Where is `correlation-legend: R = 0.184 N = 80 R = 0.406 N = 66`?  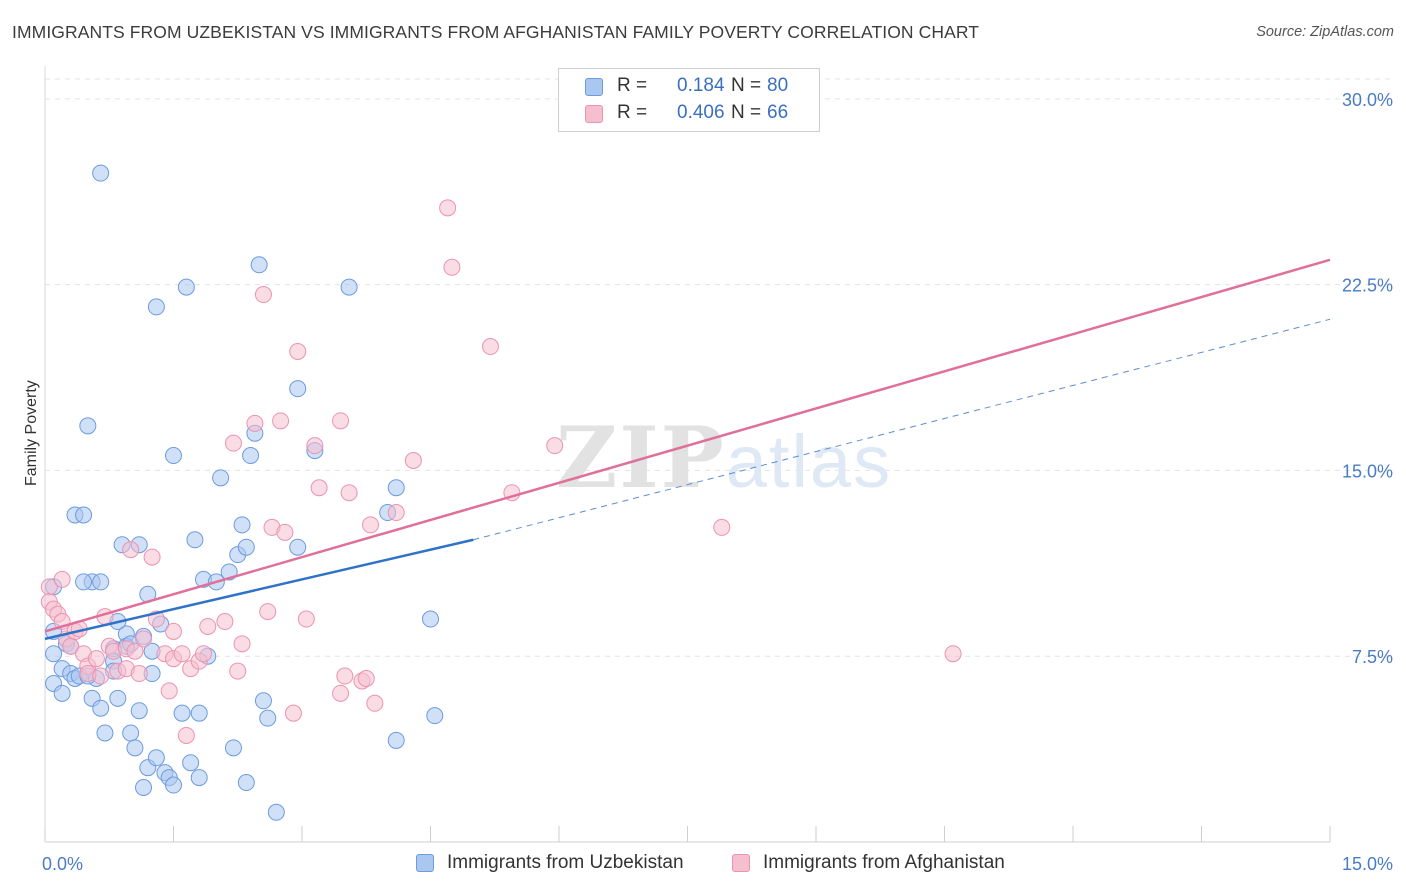 correlation-legend: R = 0.184 N = 80 R = 0.406 N = 66 is located at coordinates (689, 100).